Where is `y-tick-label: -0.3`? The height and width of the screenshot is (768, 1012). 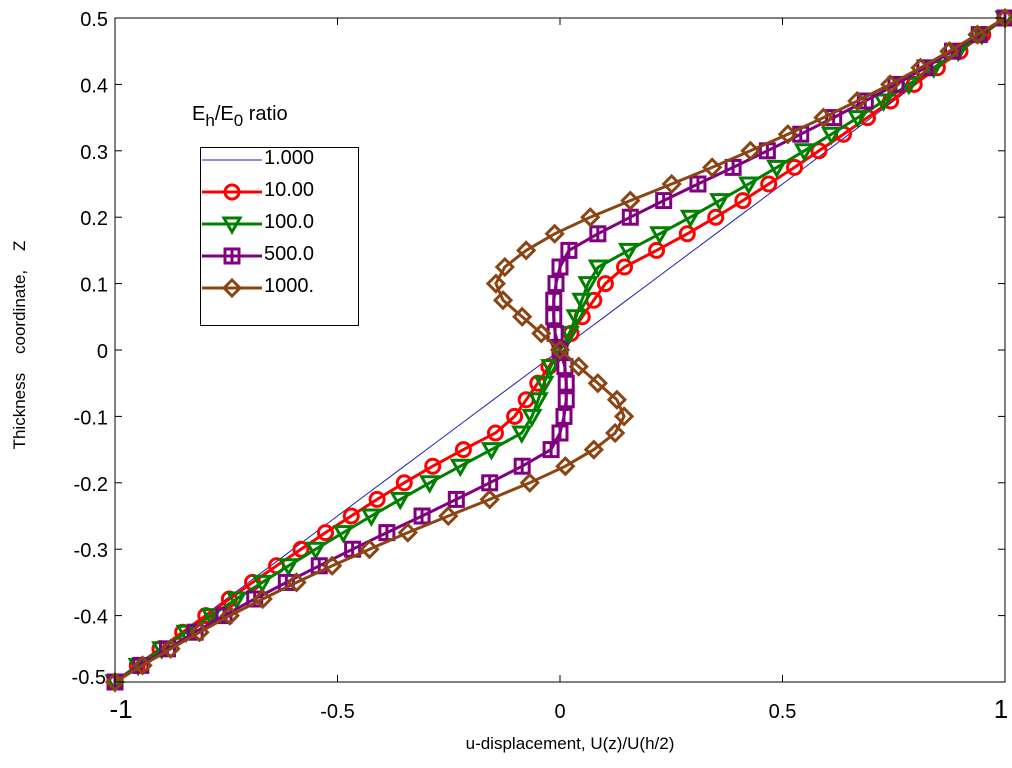
y-tick-label: -0.3 is located at coordinates (91, 551).